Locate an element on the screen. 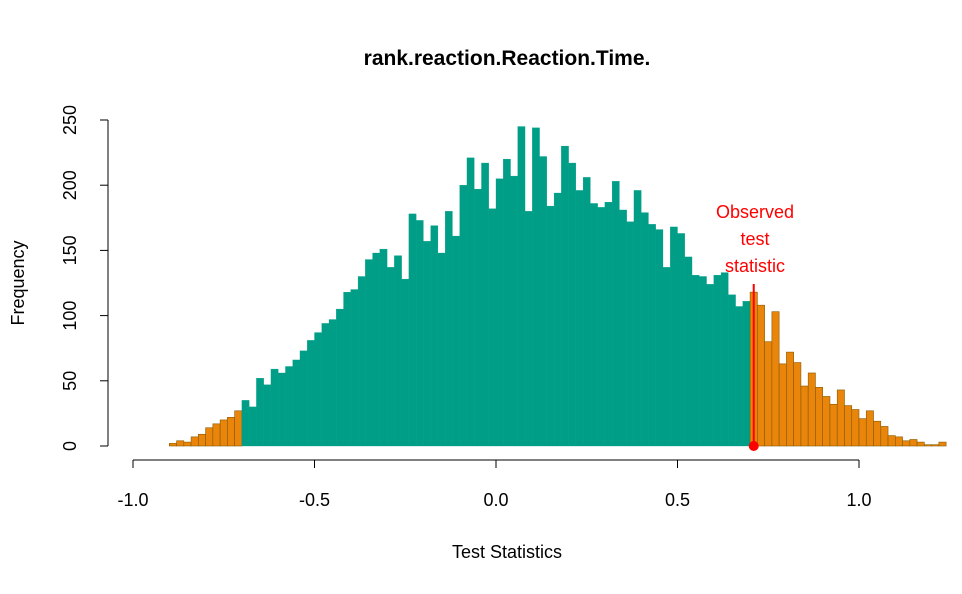 Image resolution: width=962 pixels, height=594 pixels. x-tick-label: 0.0 is located at coordinates (495, 500).